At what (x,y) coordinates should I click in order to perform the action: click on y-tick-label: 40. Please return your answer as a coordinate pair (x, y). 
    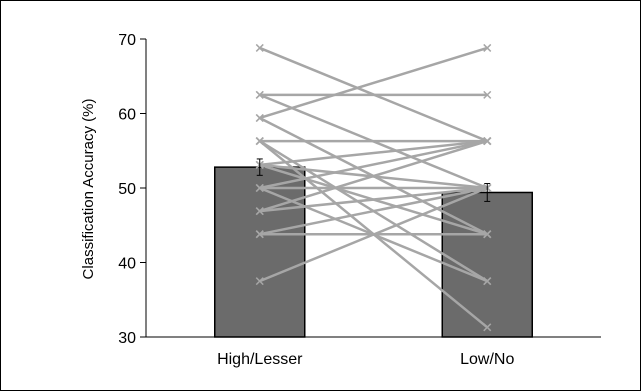
    Looking at the image, I should click on (127, 264).